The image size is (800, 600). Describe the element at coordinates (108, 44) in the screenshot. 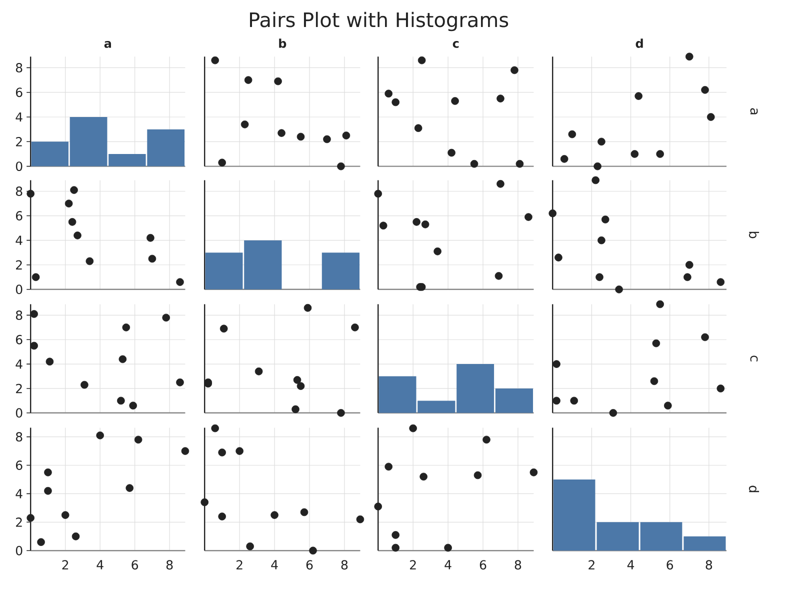

I see `chart-title: a` at that location.